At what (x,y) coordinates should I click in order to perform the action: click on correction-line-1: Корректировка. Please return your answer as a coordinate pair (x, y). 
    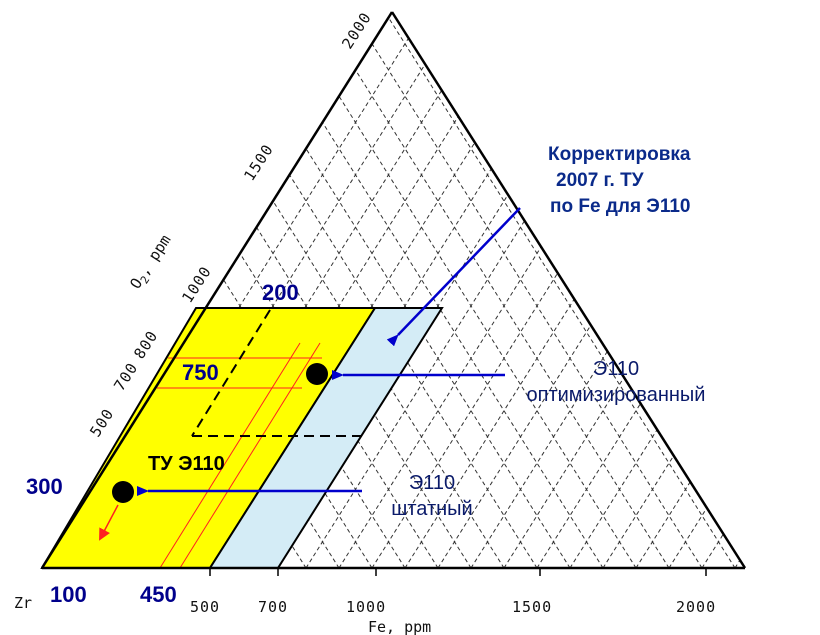
    Looking at the image, I should click on (619, 154).